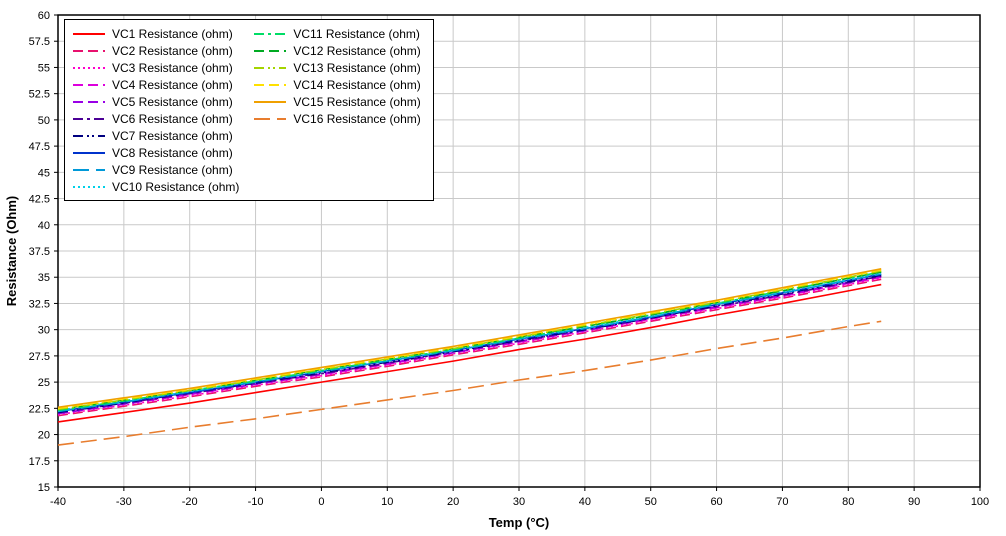 The height and width of the screenshot is (536, 1006). Describe the element at coordinates (44, 383) in the screenshot. I see `y-tick-label: 25` at that location.